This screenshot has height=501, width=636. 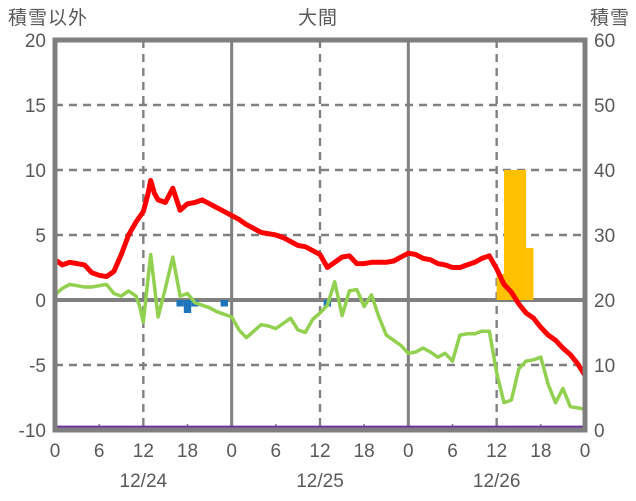 I want to click on chart-title: 大間, so click(x=318, y=18).